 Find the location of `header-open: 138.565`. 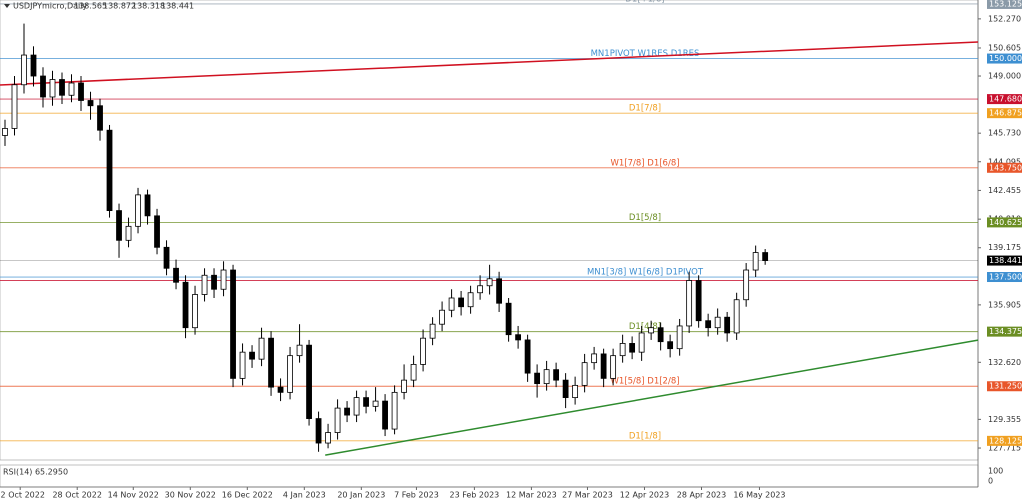

header-open: 138.565 is located at coordinates (90, 6).